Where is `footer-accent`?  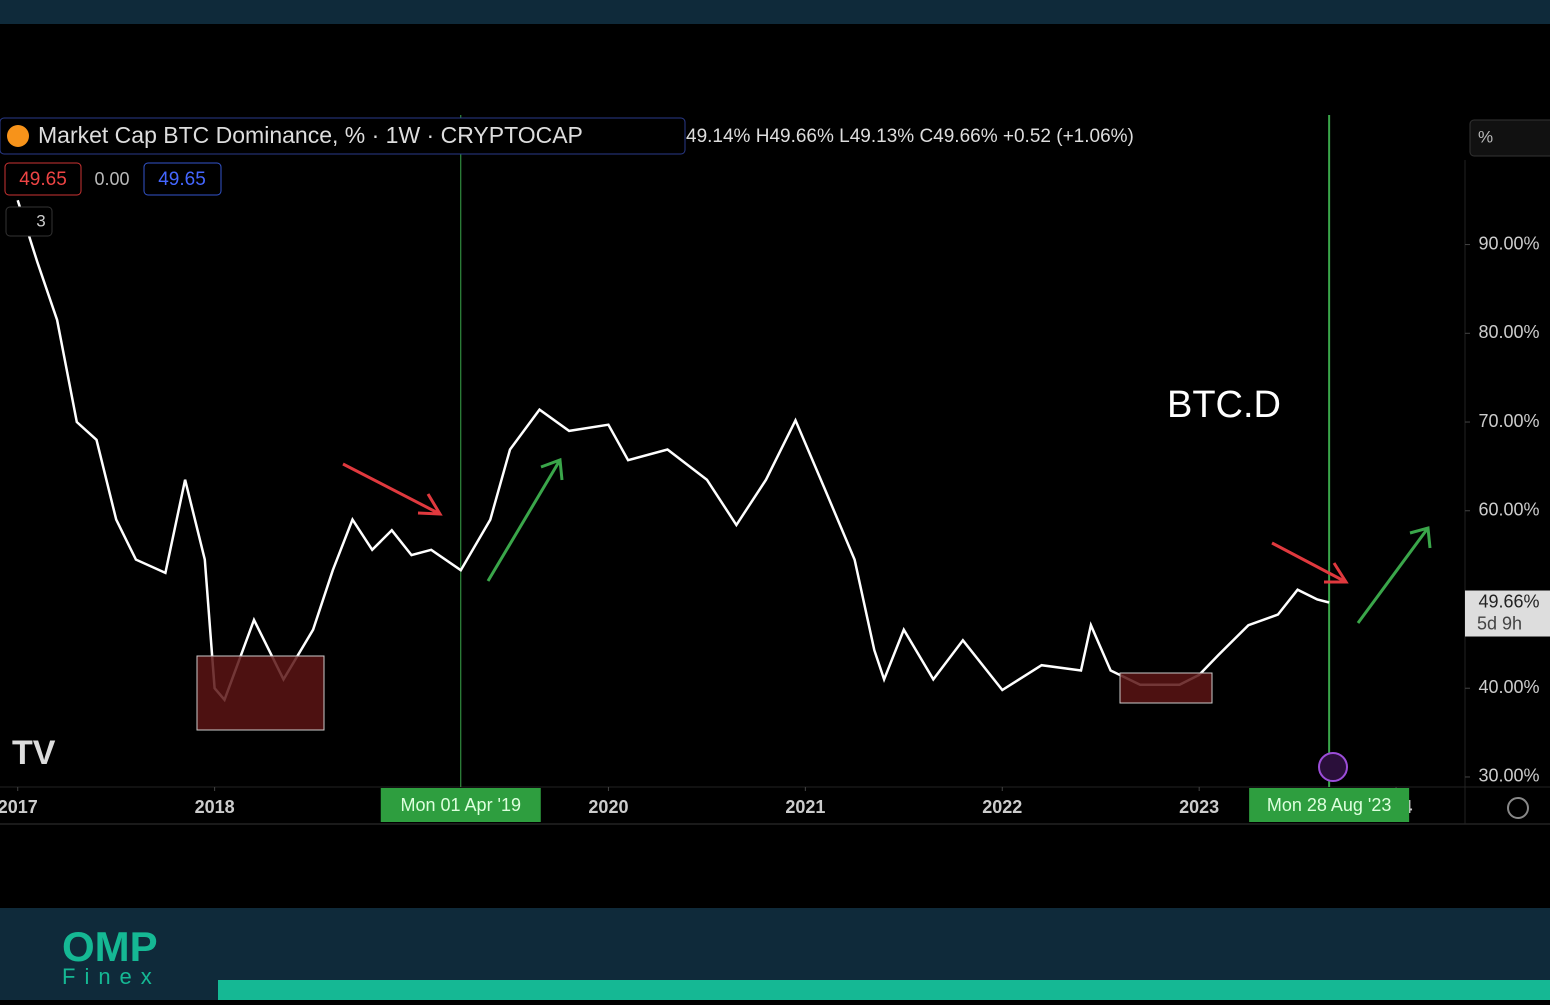
footer-accent is located at coordinates (884, 990).